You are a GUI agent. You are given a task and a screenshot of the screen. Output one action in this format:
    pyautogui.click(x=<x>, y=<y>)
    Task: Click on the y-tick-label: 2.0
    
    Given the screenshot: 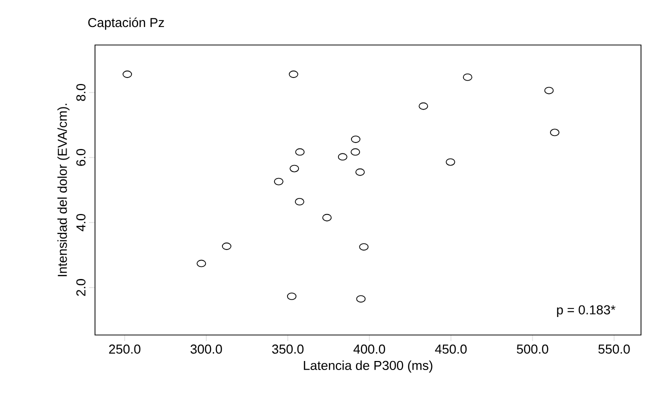 What is the action you would take?
    pyautogui.click(x=81, y=287)
    